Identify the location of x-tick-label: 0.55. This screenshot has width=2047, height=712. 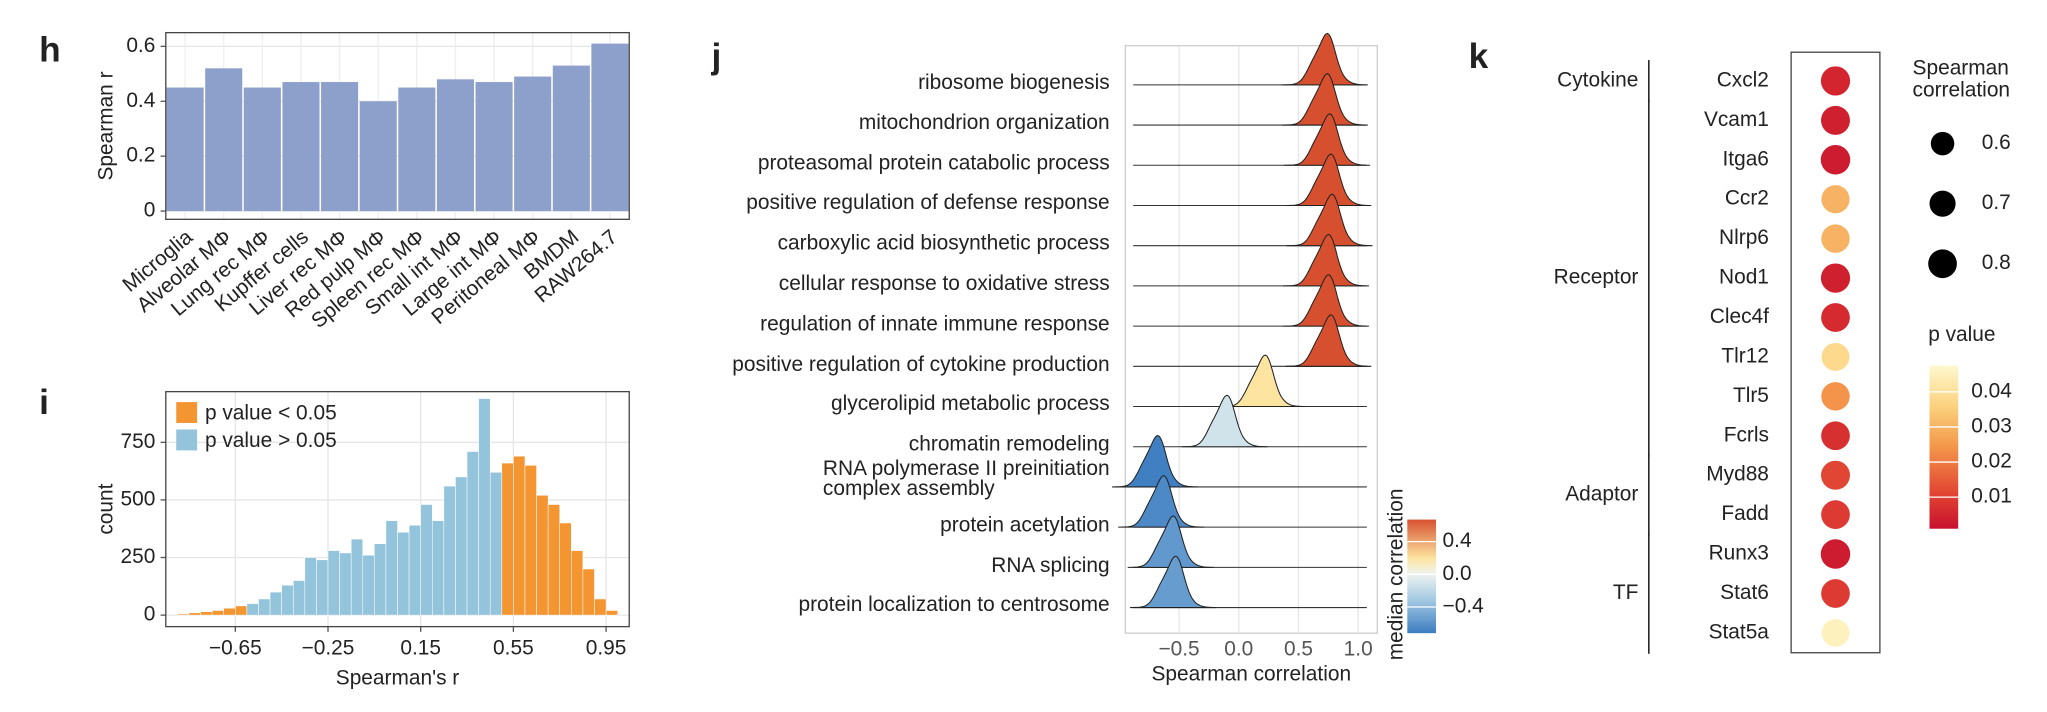
(513, 647).